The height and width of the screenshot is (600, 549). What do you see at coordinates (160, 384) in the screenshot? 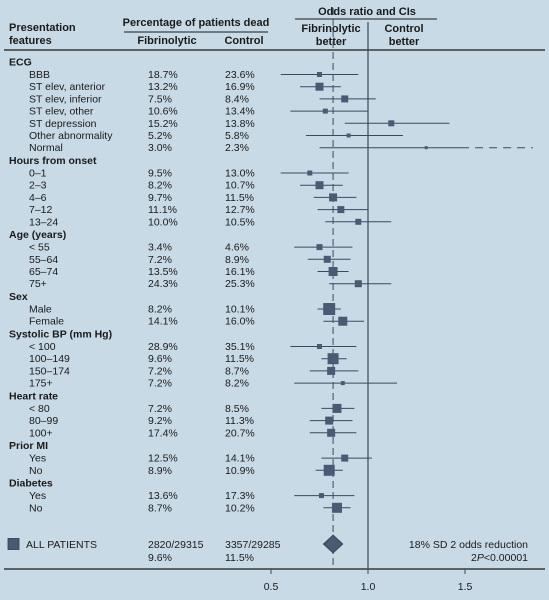
I see `row-fibrinolytic-value: 7.2%` at bounding box center [160, 384].